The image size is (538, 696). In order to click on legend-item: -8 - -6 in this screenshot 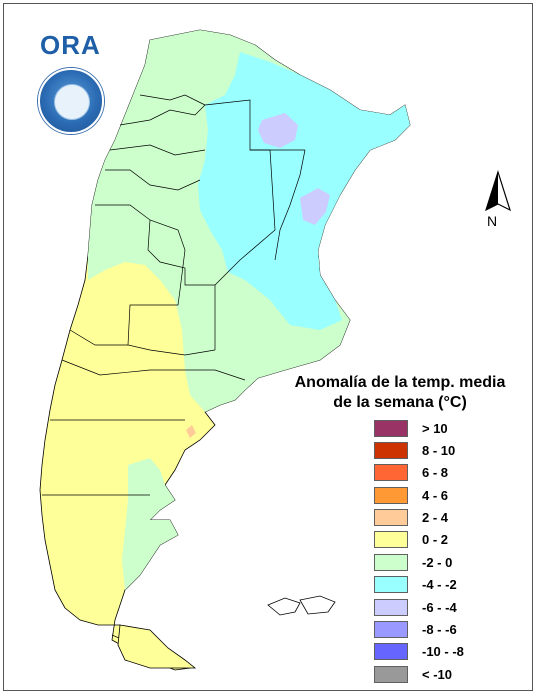, I will do `click(449, 630)`.